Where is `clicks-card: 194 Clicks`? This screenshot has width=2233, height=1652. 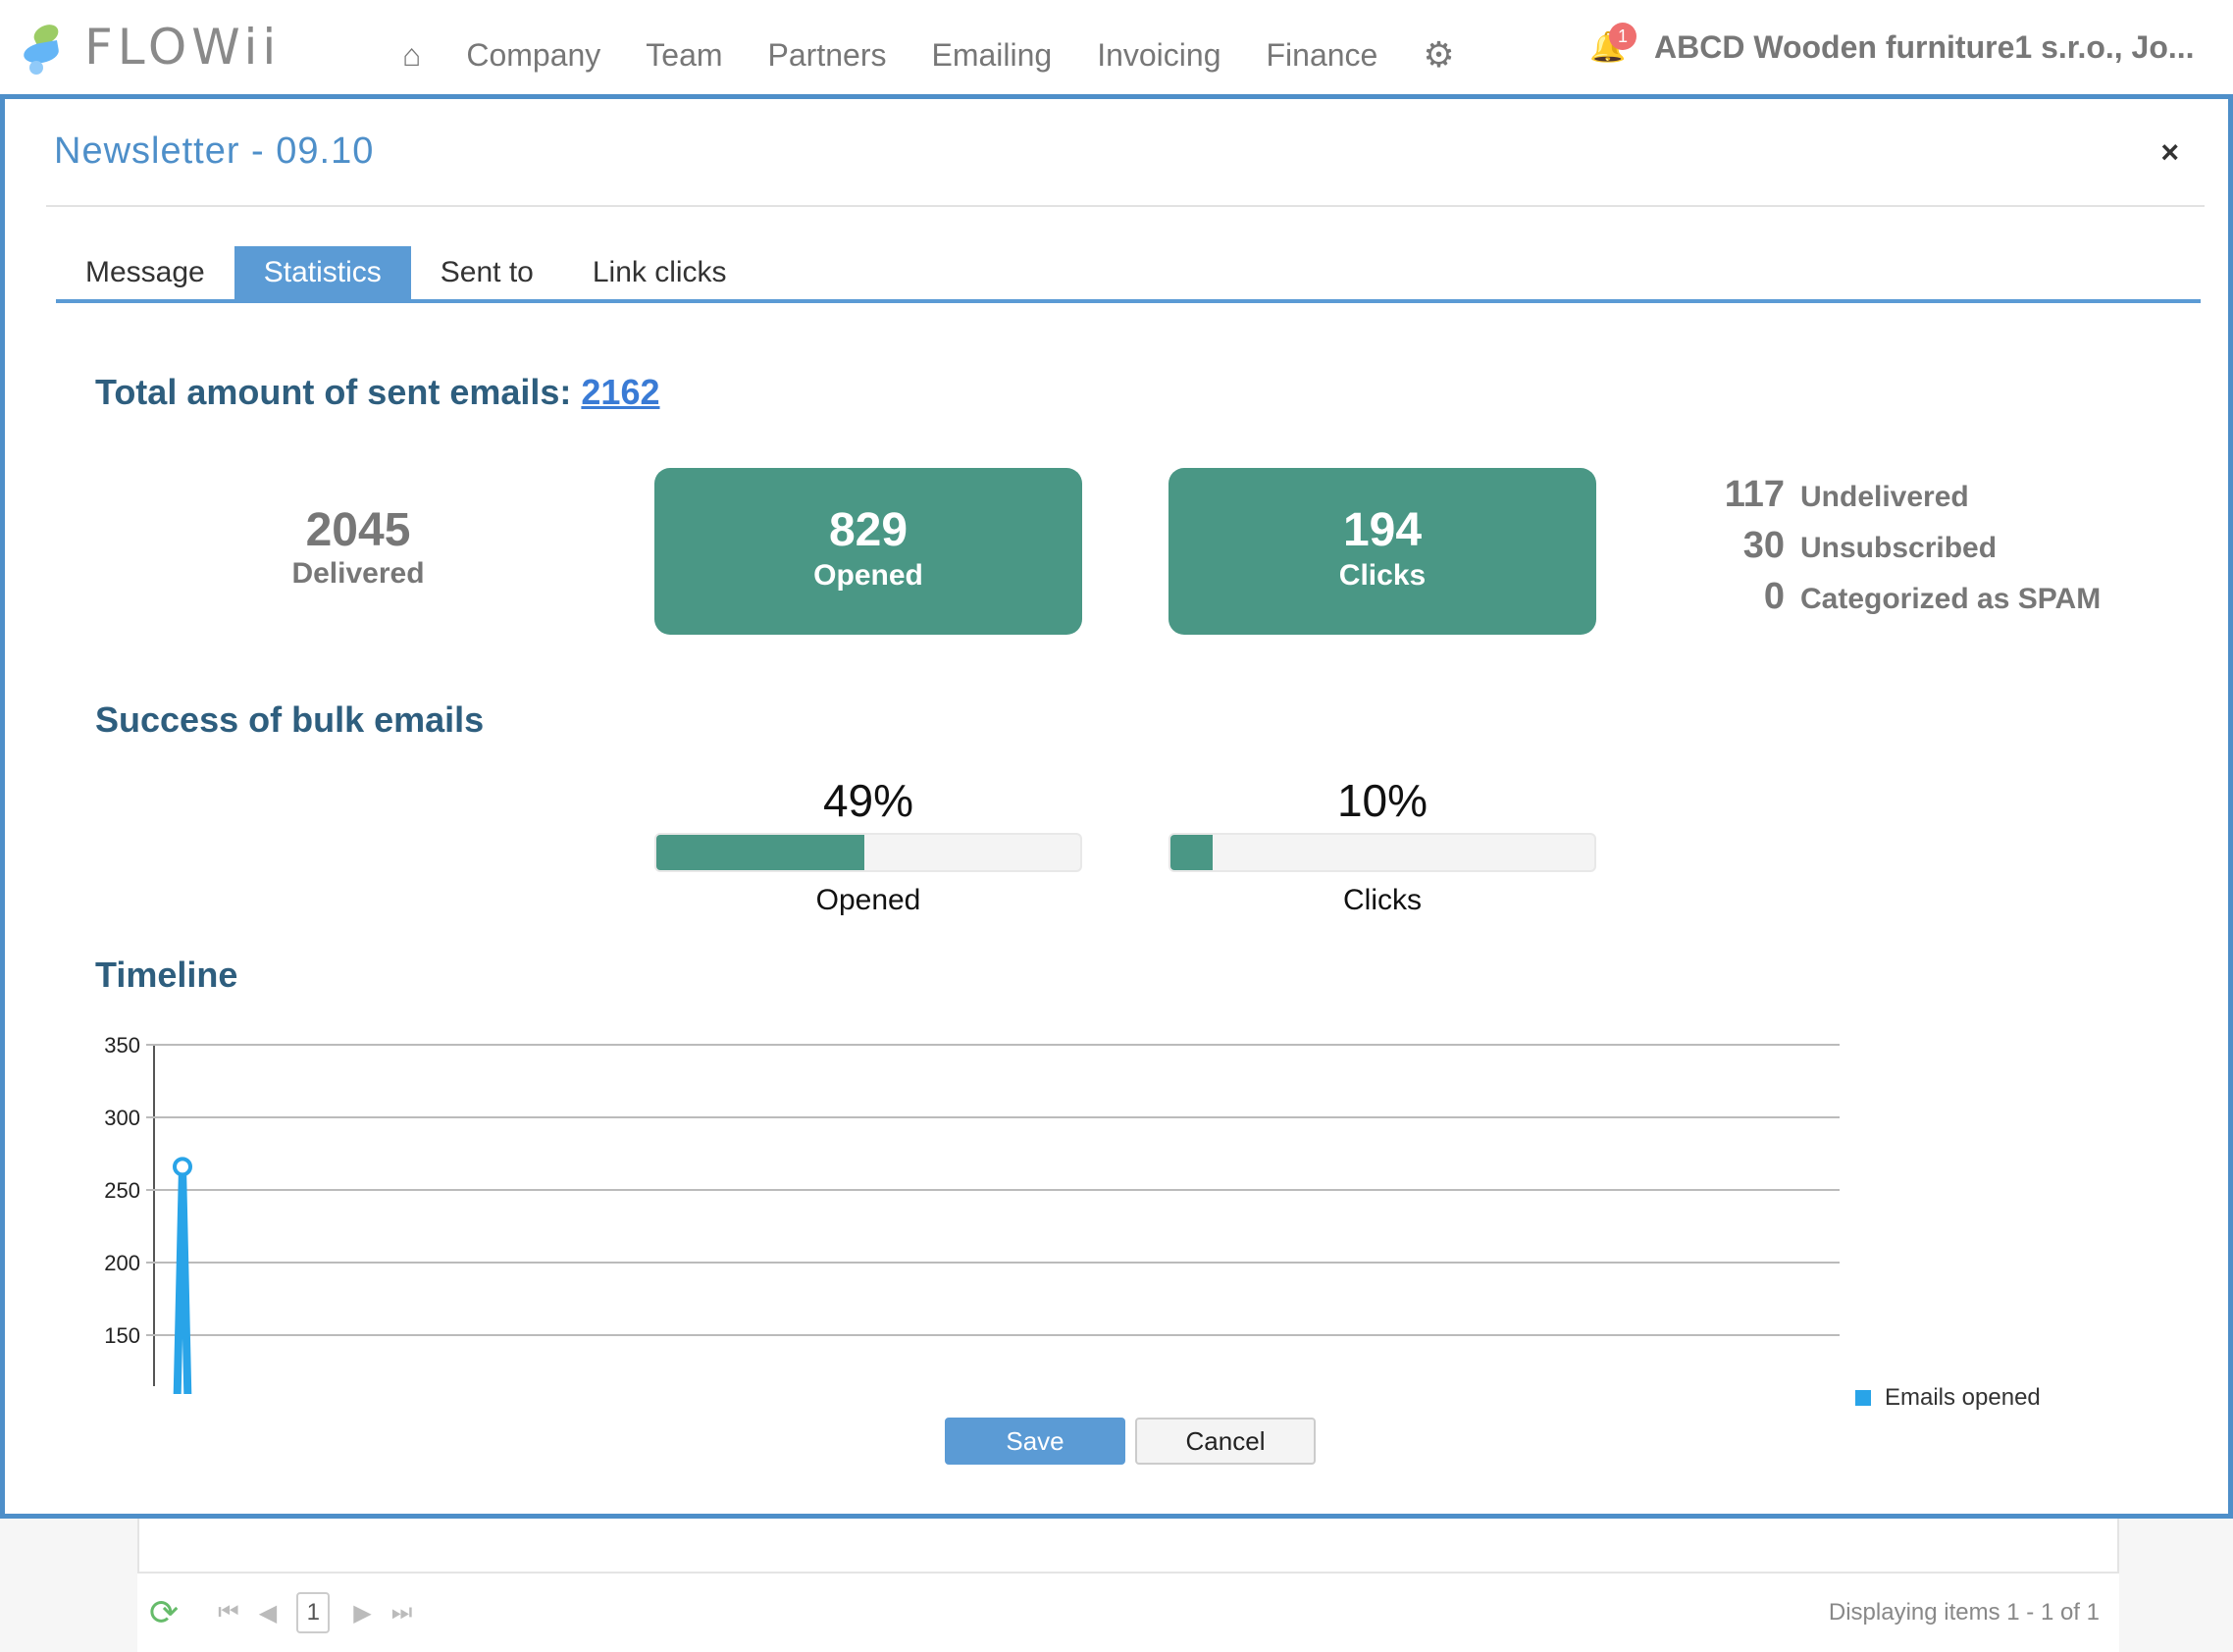
clicks-card: 194 Clicks is located at coordinates (1382, 551).